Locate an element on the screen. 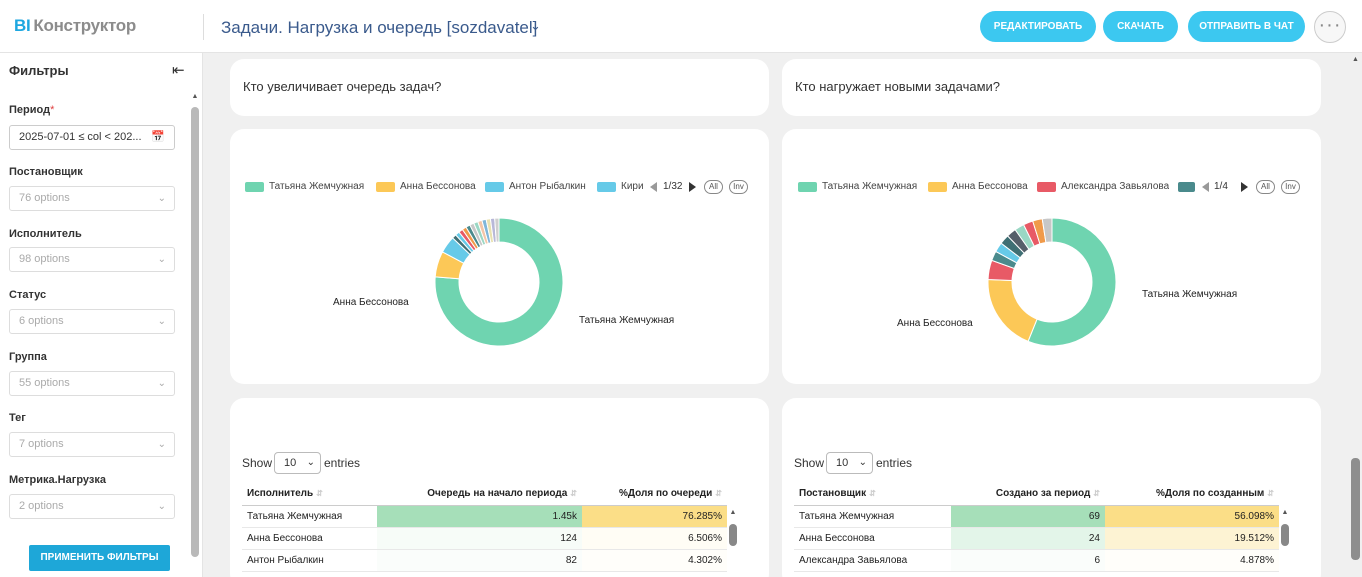  table-cell: 76.285% is located at coordinates (654, 516).